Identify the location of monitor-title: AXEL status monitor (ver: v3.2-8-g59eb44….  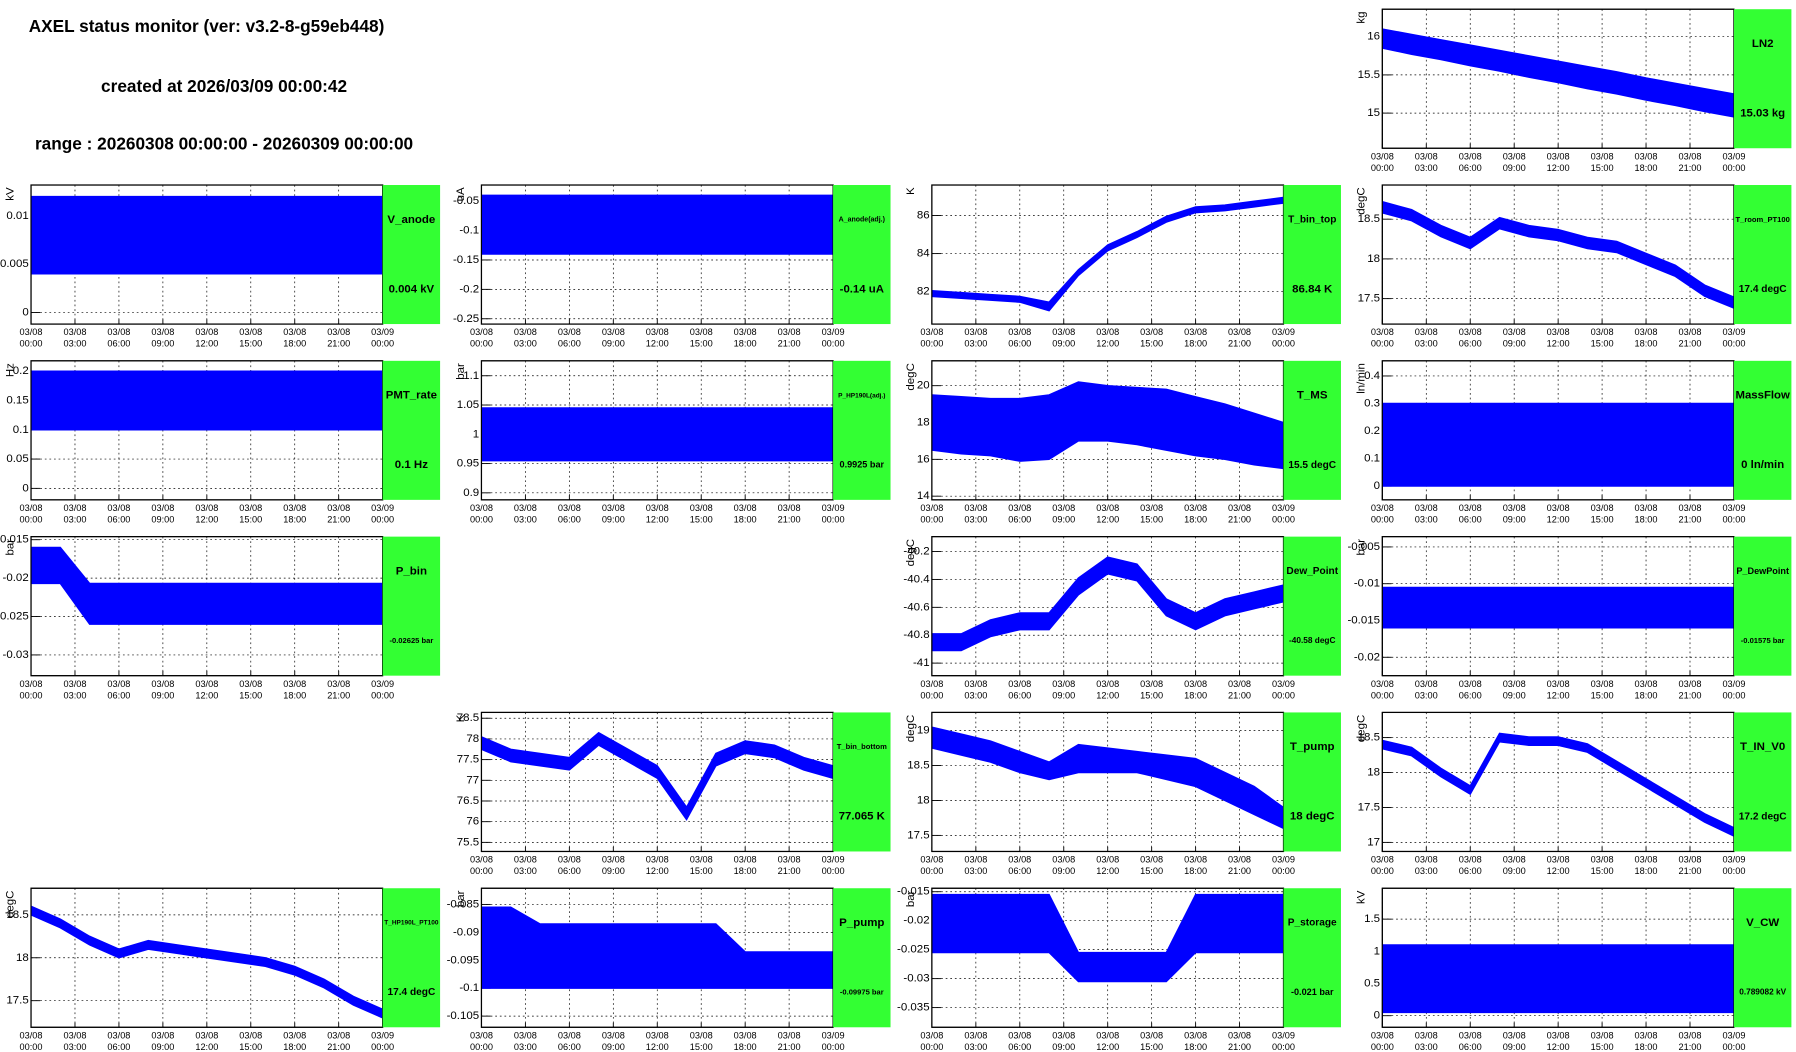
(207, 26).